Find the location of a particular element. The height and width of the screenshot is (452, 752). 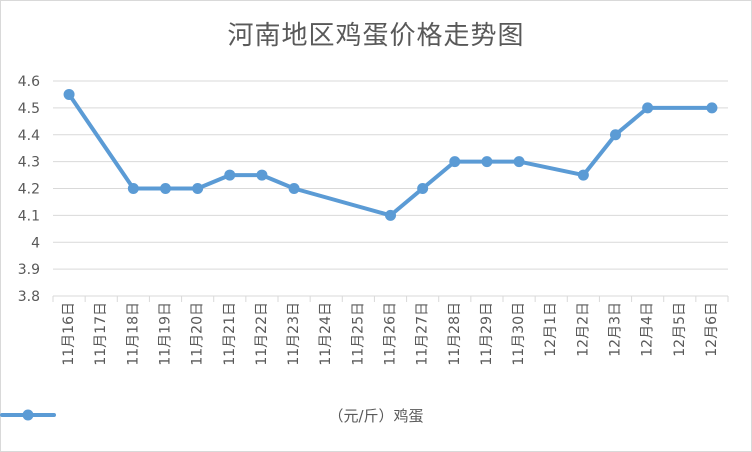

x-axis is located at coordinates (390, 298).